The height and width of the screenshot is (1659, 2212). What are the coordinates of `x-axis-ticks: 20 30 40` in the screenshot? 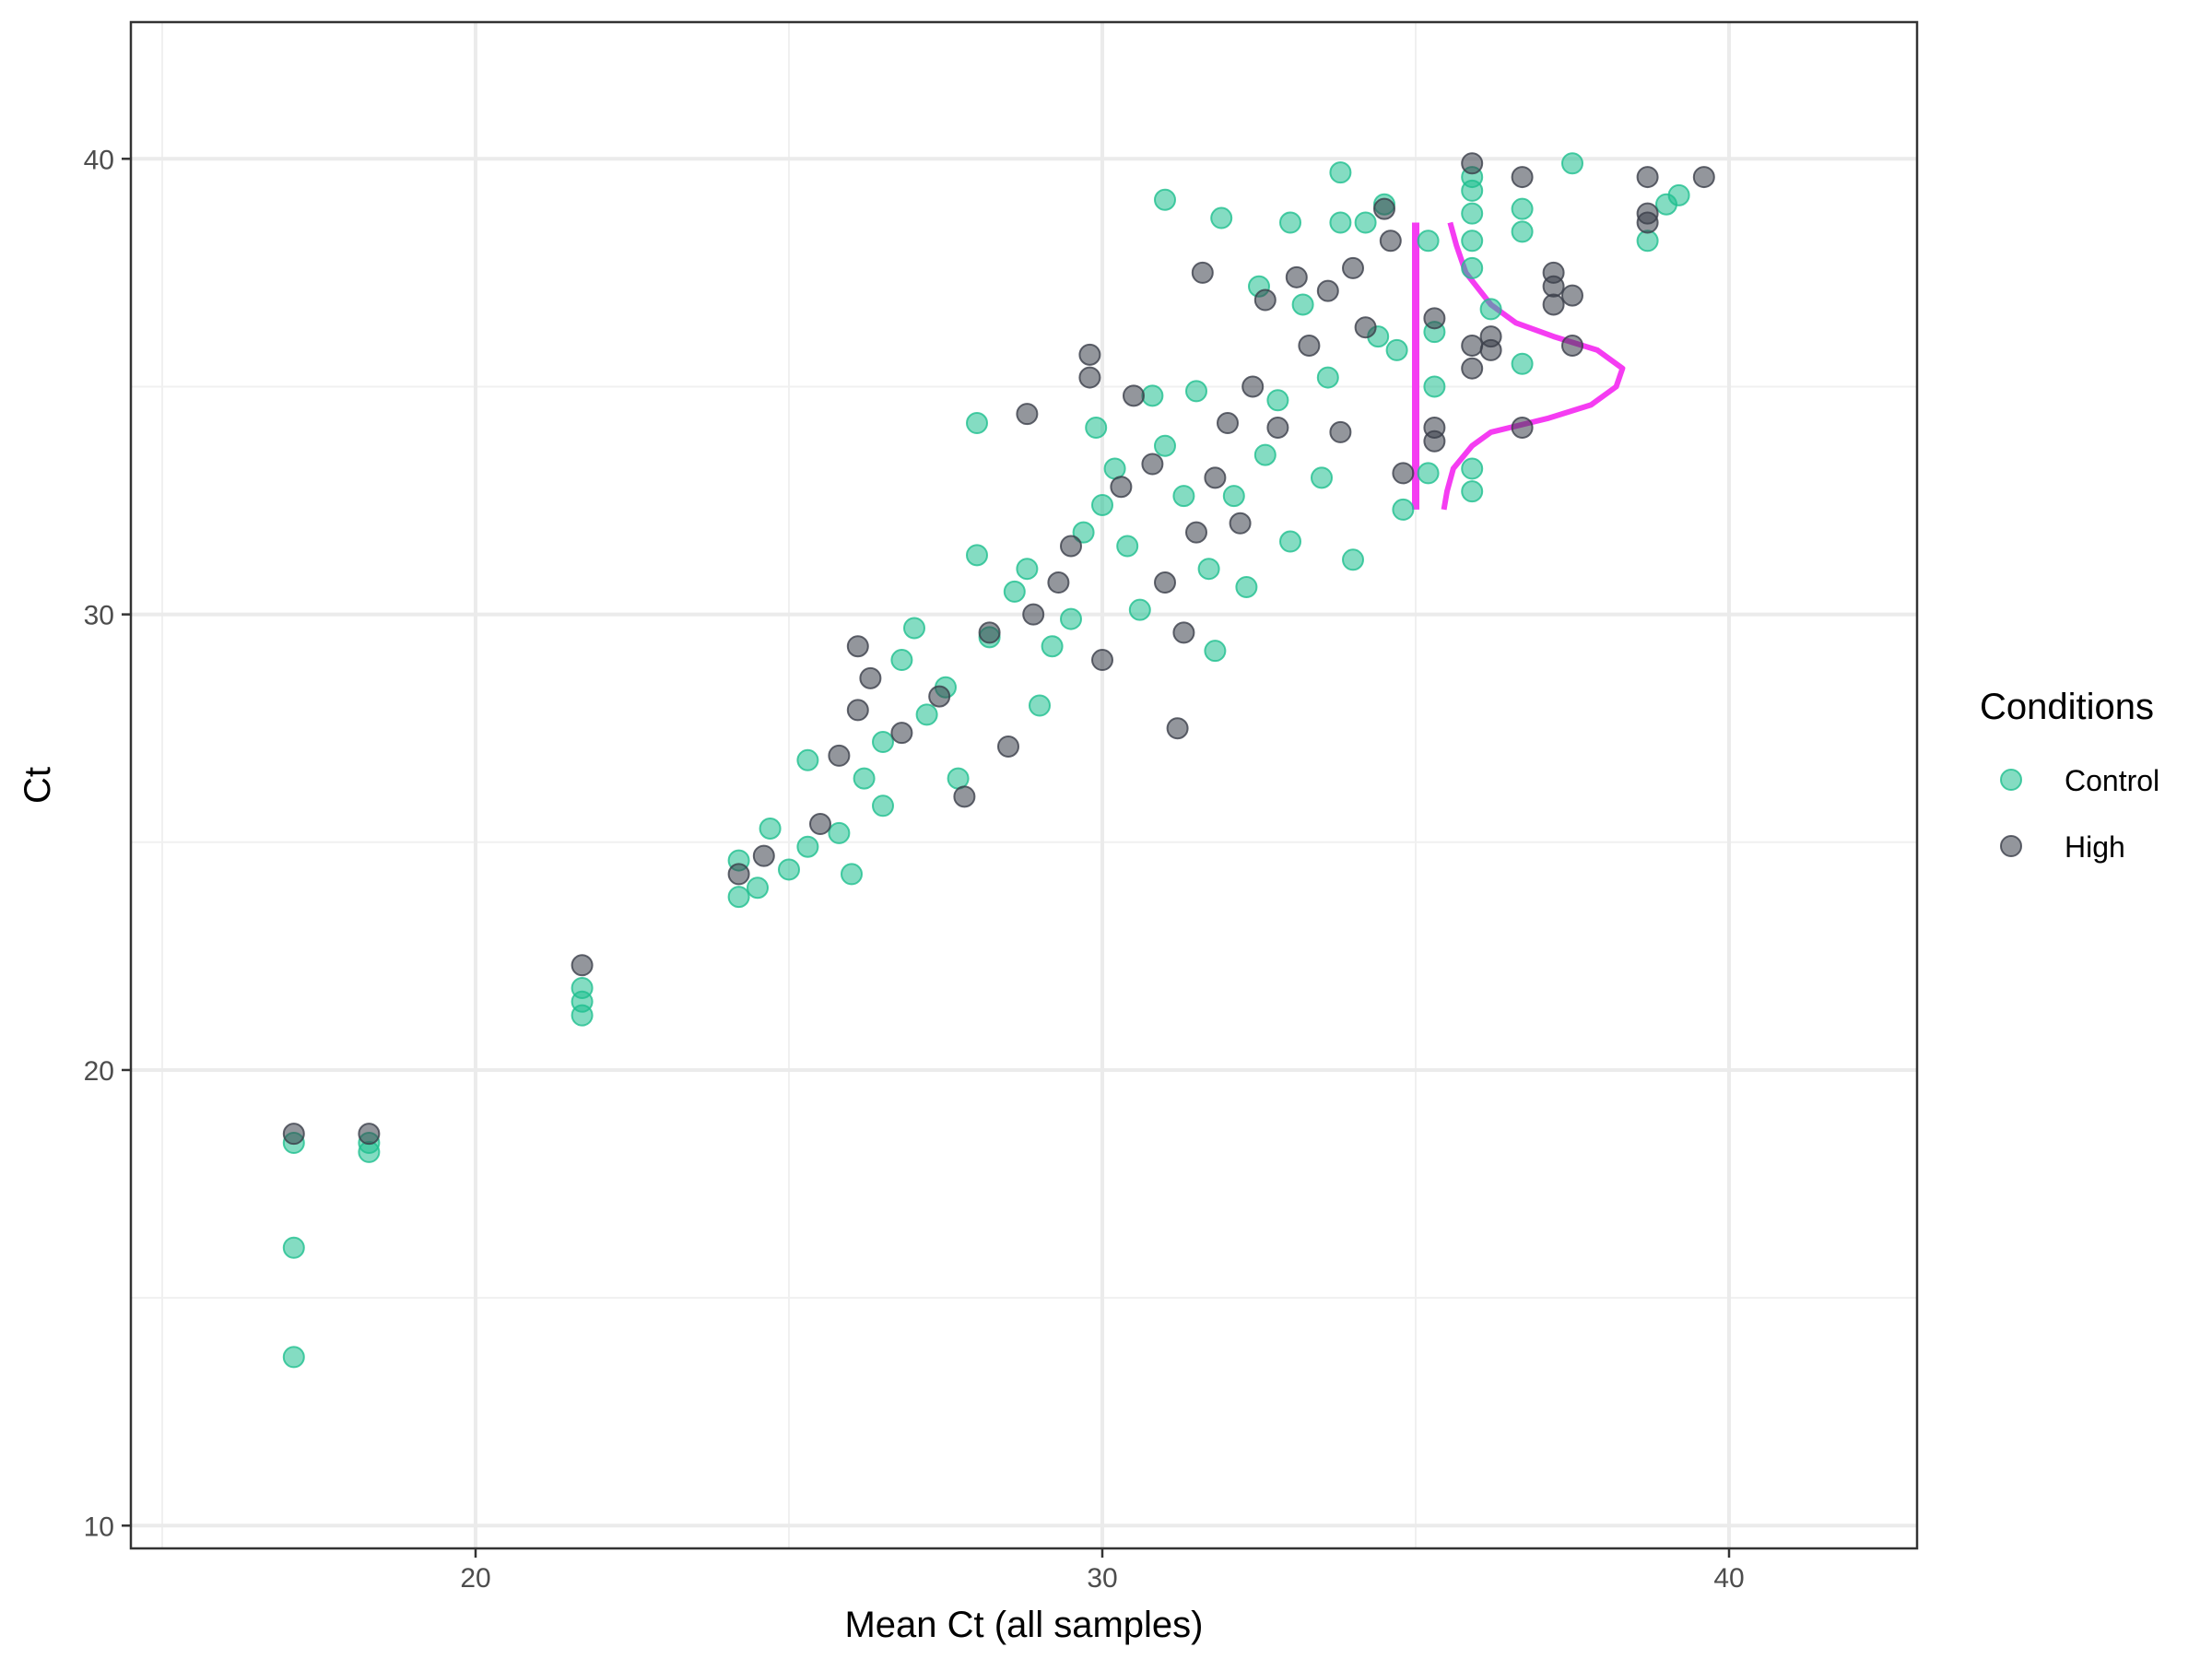 It's located at (1102, 1571).